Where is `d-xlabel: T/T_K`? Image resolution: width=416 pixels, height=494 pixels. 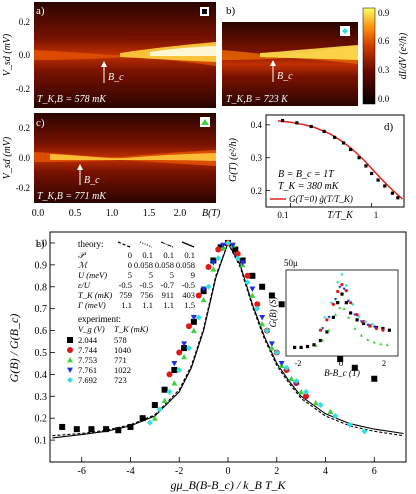 d-xlabel: T/T_K is located at coordinates (340, 215).